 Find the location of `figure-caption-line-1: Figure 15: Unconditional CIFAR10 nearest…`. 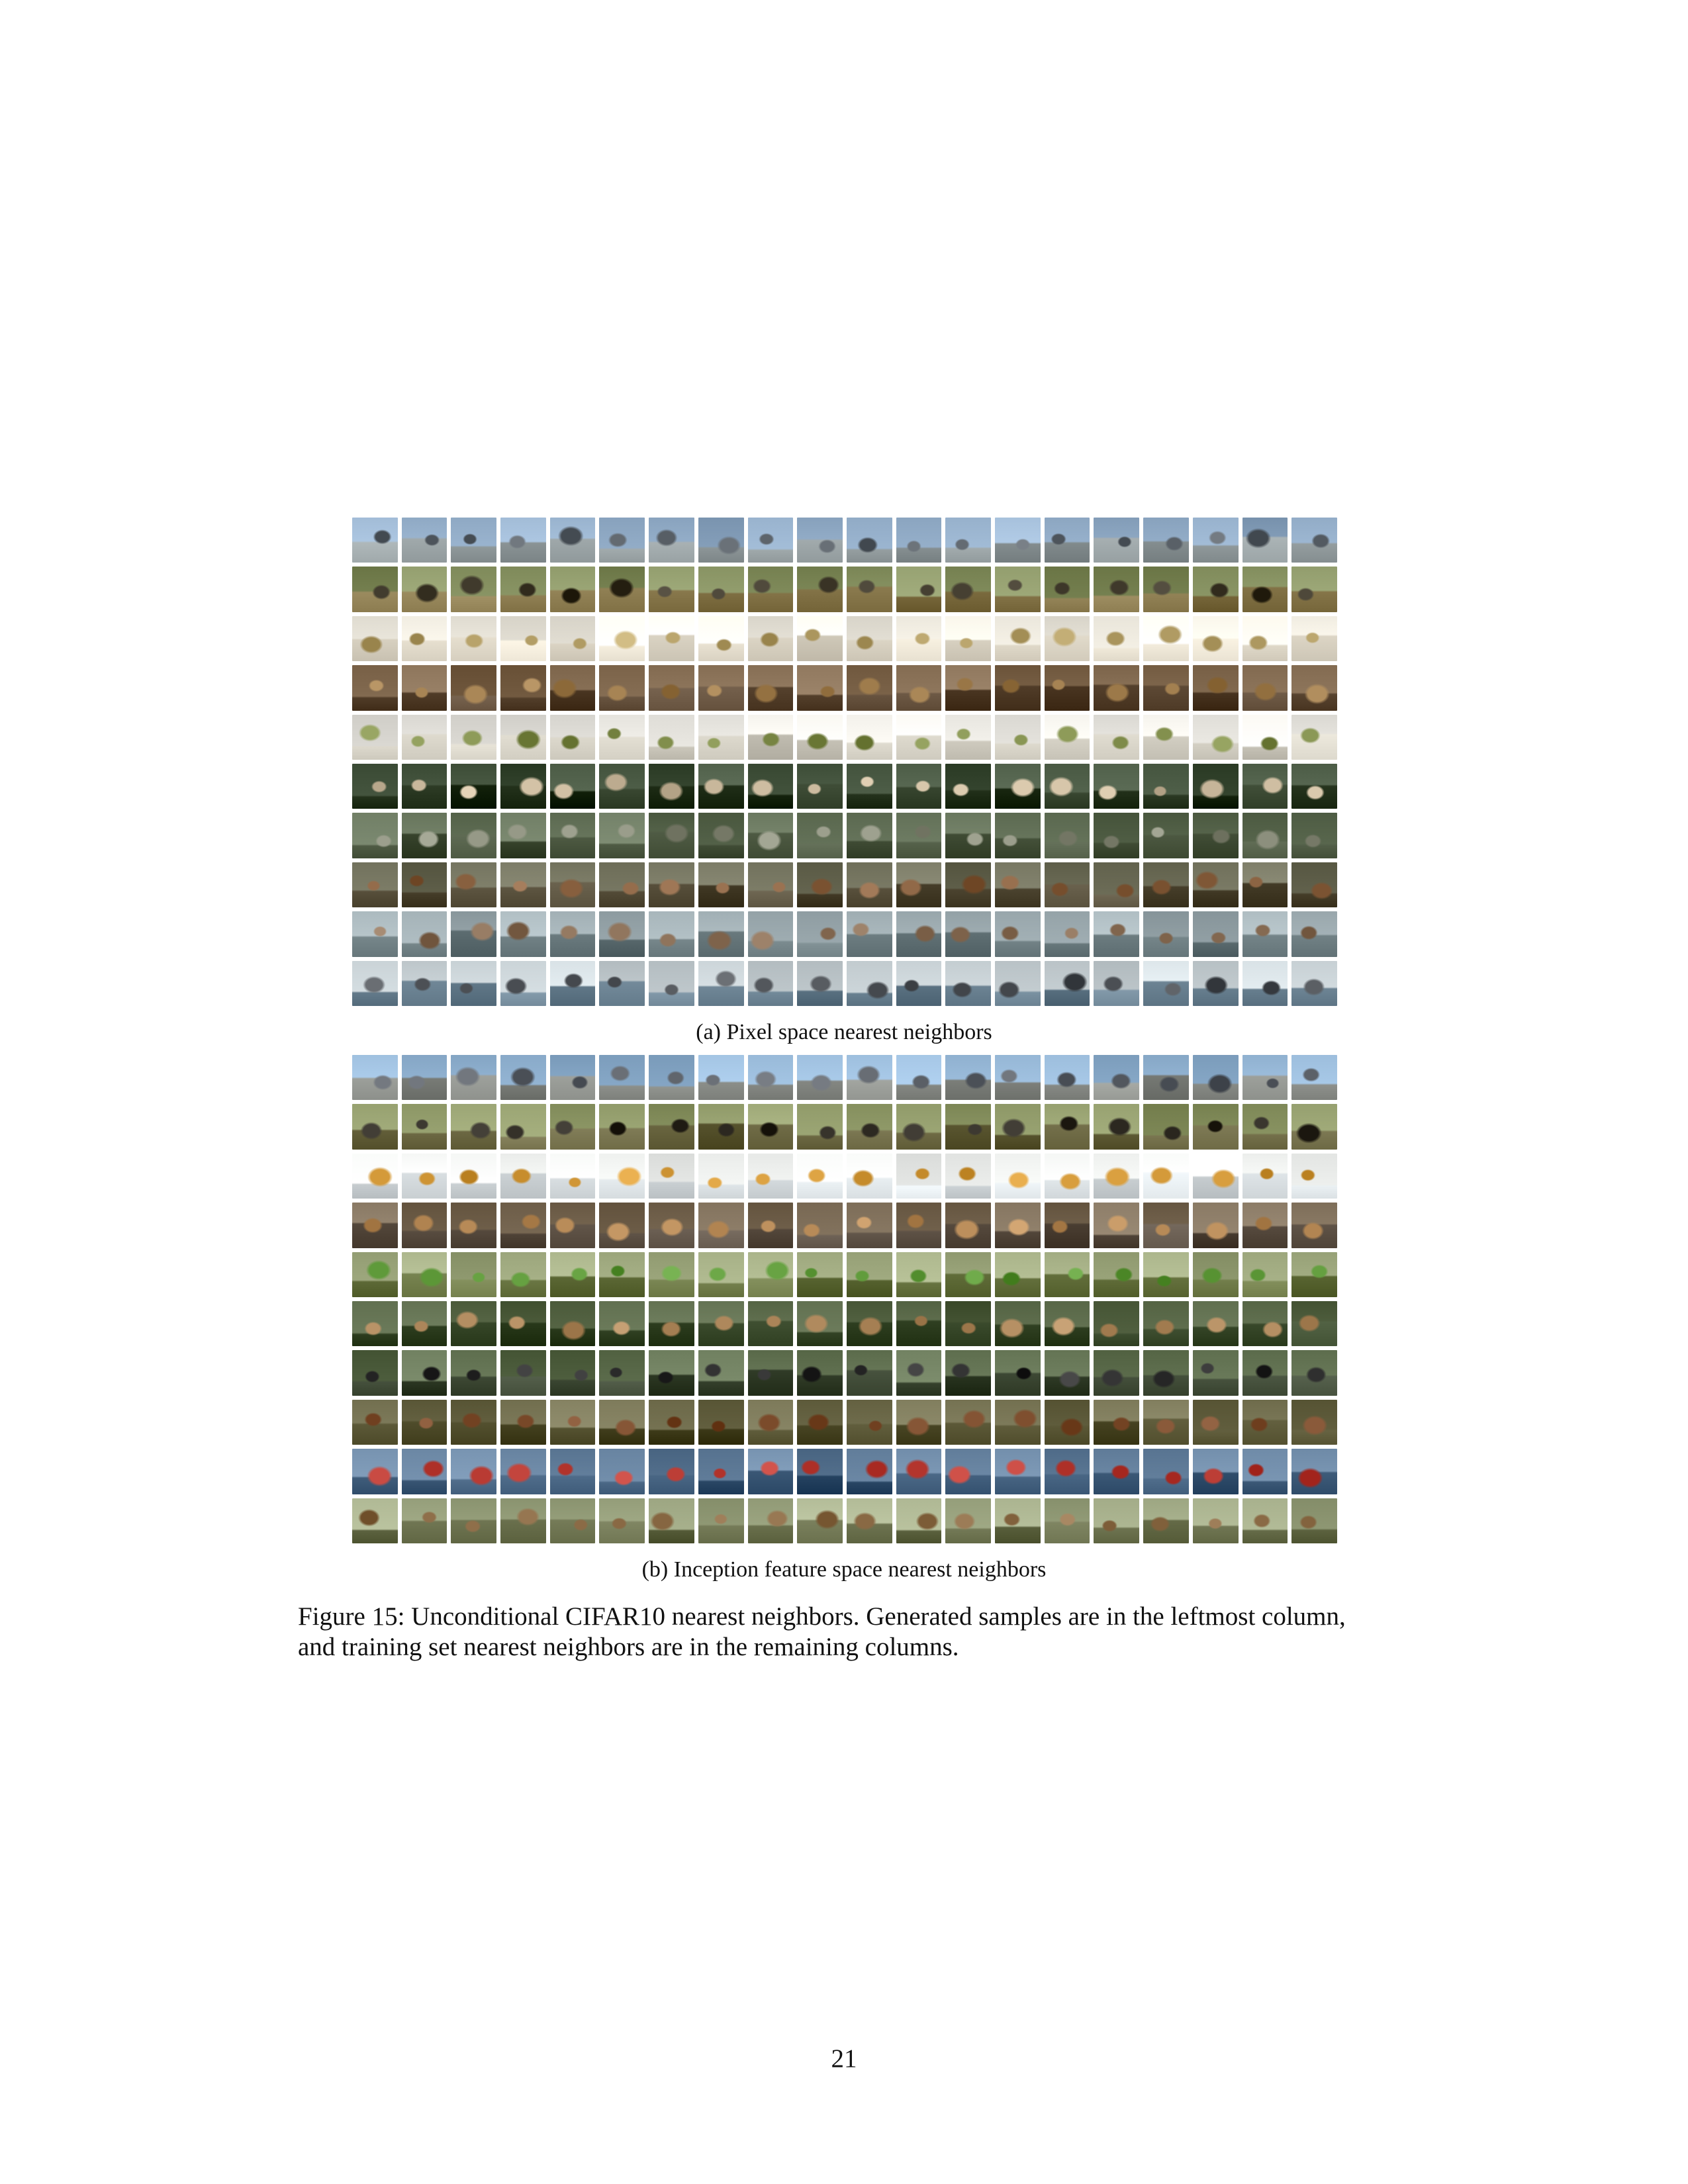

figure-caption-line-1: Figure 15: Unconditional CIFAR10 nearest… is located at coordinates (822, 1616).